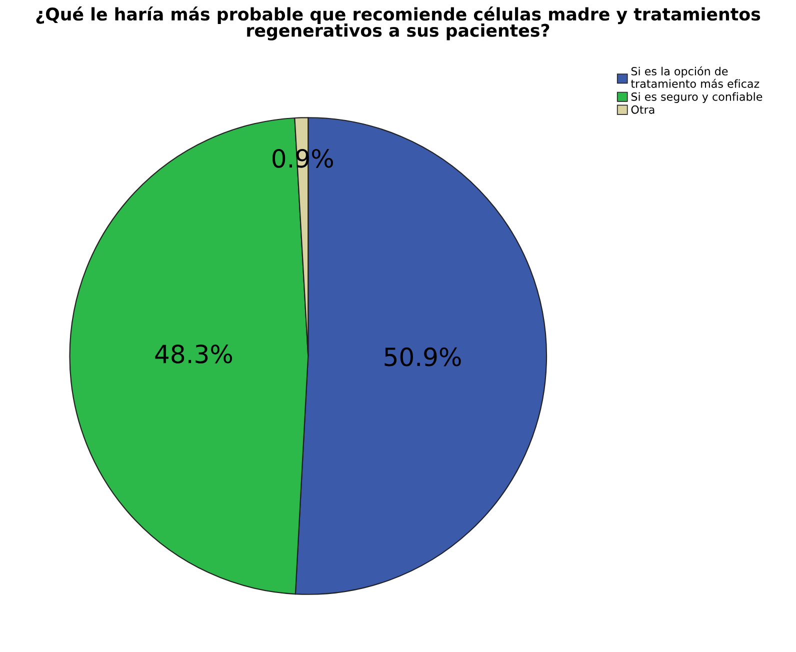  I want to click on chart-title: ¿Qué le haría más probable que recomiende células madre y tratamientos regenerativos a sus pacientes?, so click(398, 23).